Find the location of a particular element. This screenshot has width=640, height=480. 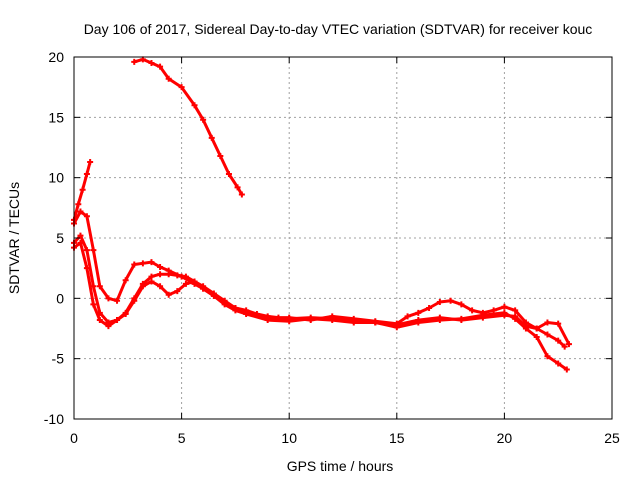

y-tick-label: 5 is located at coordinates (60, 238).